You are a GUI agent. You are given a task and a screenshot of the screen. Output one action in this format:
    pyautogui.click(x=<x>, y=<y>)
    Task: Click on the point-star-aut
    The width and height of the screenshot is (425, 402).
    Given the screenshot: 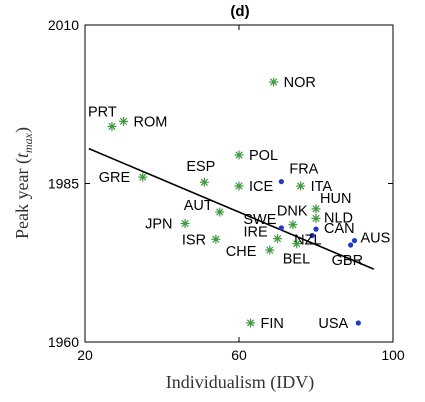 What is the action you would take?
    pyautogui.click(x=220, y=212)
    